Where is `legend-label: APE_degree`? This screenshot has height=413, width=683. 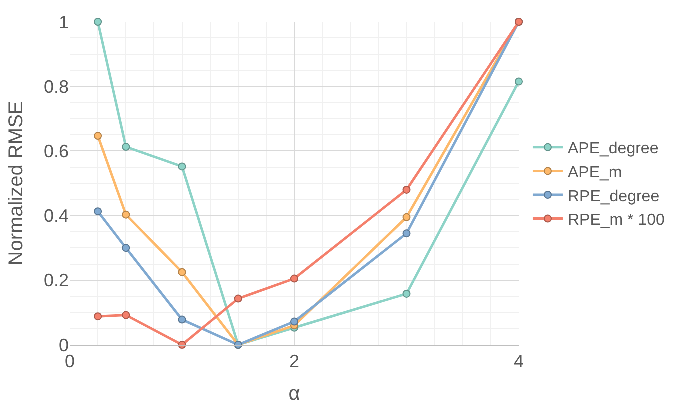
legend-label: APE_degree is located at coordinates (613, 149).